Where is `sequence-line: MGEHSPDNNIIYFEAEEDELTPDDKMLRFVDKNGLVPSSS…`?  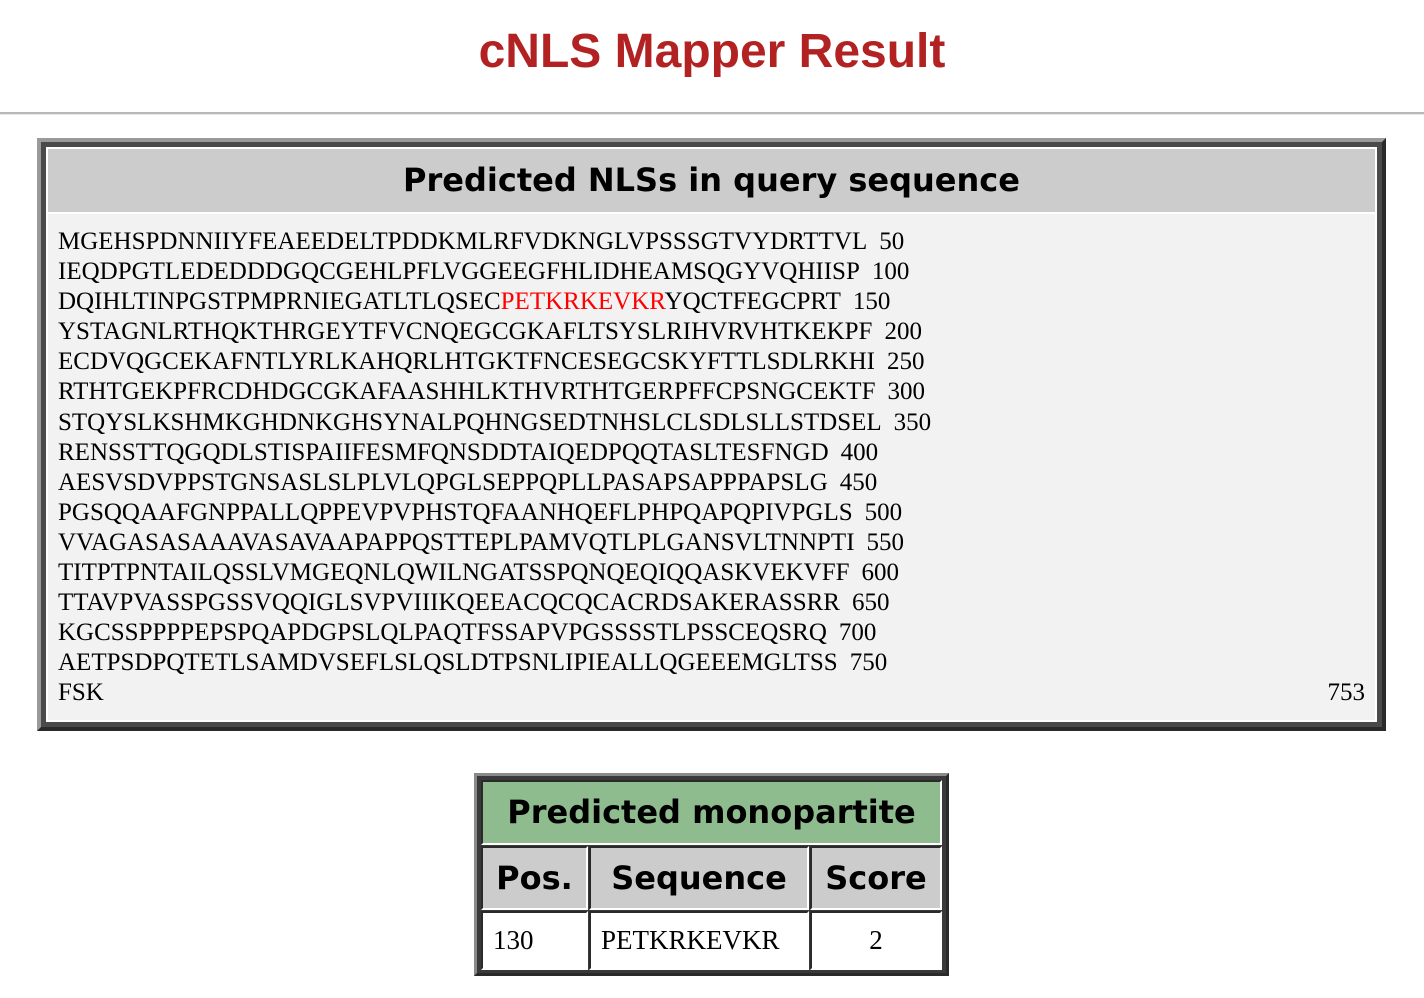
sequence-line: MGEHSPDNNIIYFEAEEDELTPDDKMLRFVDKNGLVPSSS… is located at coordinates (494, 242).